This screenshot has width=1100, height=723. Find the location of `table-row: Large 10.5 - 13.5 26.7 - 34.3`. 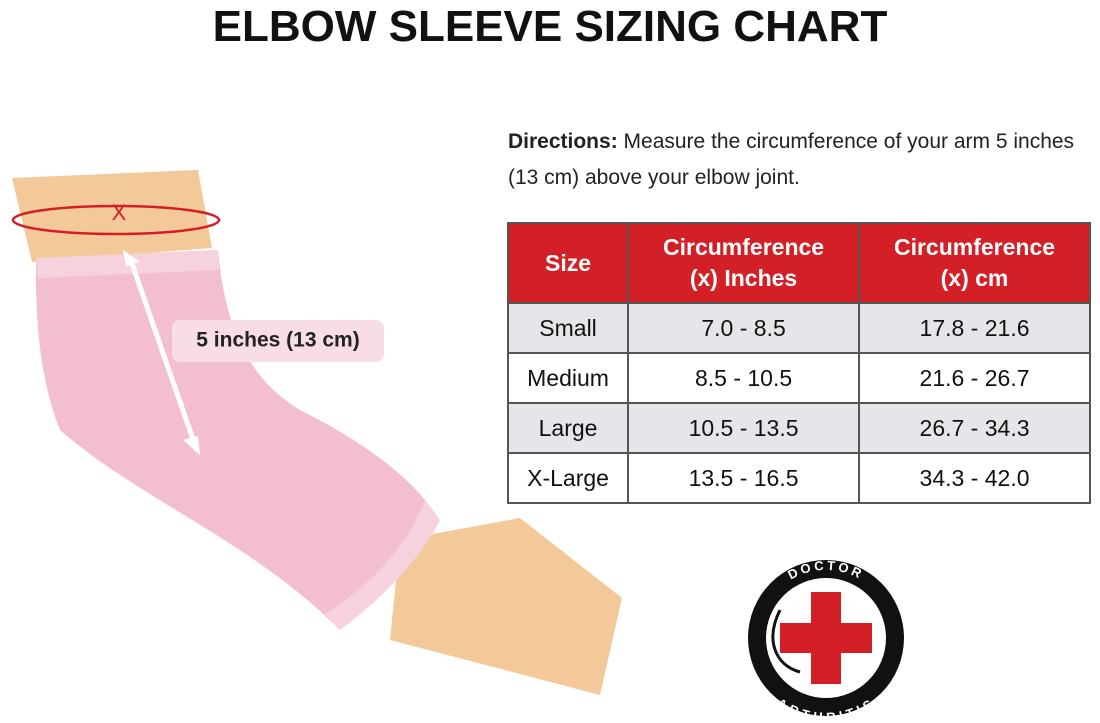

table-row: Large 10.5 - 13.5 26.7 - 34.3 is located at coordinates (798, 428).